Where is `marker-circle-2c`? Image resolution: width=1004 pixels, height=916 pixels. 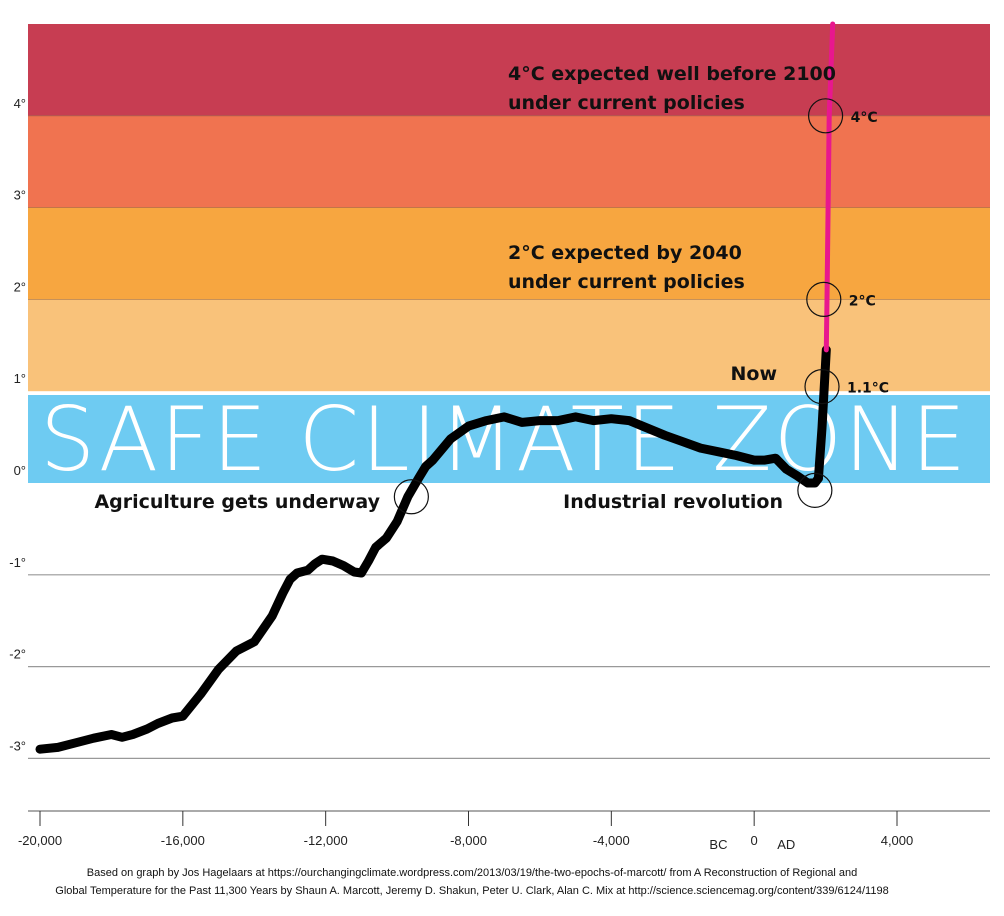 marker-circle-2c is located at coordinates (824, 299).